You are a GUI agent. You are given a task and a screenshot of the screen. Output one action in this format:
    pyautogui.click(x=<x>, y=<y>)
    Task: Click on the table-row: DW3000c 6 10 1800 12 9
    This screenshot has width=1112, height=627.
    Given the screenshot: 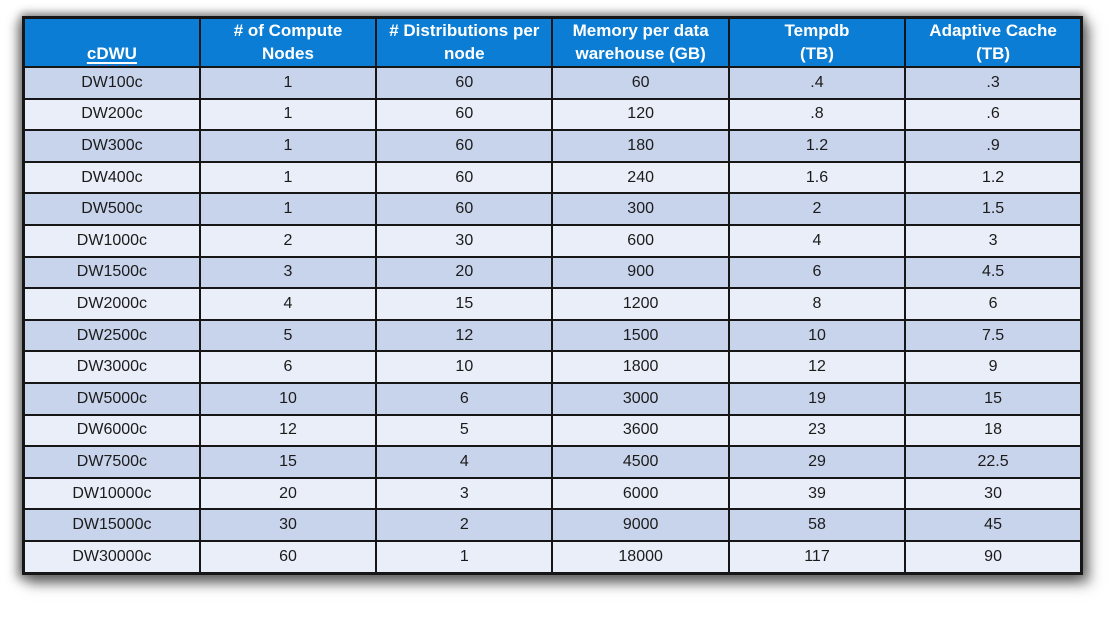 What is the action you would take?
    pyautogui.click(x=552, y=367)
    